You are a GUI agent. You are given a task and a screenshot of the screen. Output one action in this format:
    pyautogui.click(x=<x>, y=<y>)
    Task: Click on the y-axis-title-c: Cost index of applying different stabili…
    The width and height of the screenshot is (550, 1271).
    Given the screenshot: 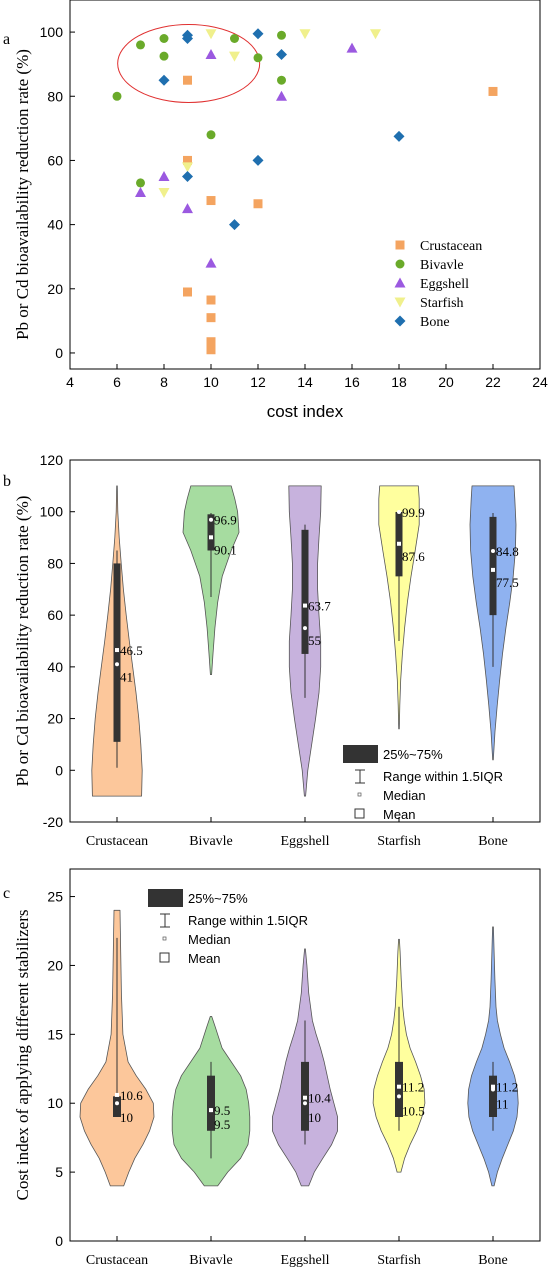 What is the action you would take?
    pyautogui.click(x=22, y=1055)
    